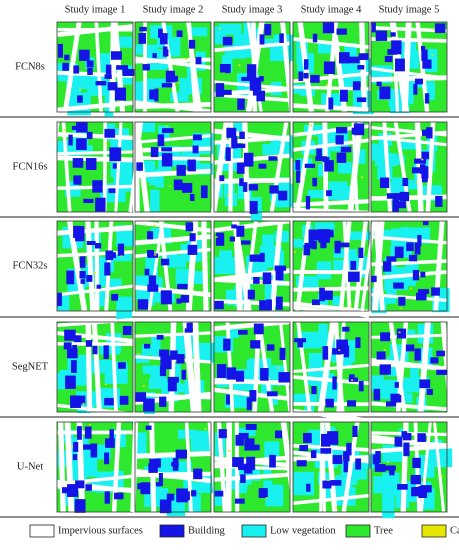 The image size is (459, 550). I want to click on column-header: Study image 1, so click(95, 9).